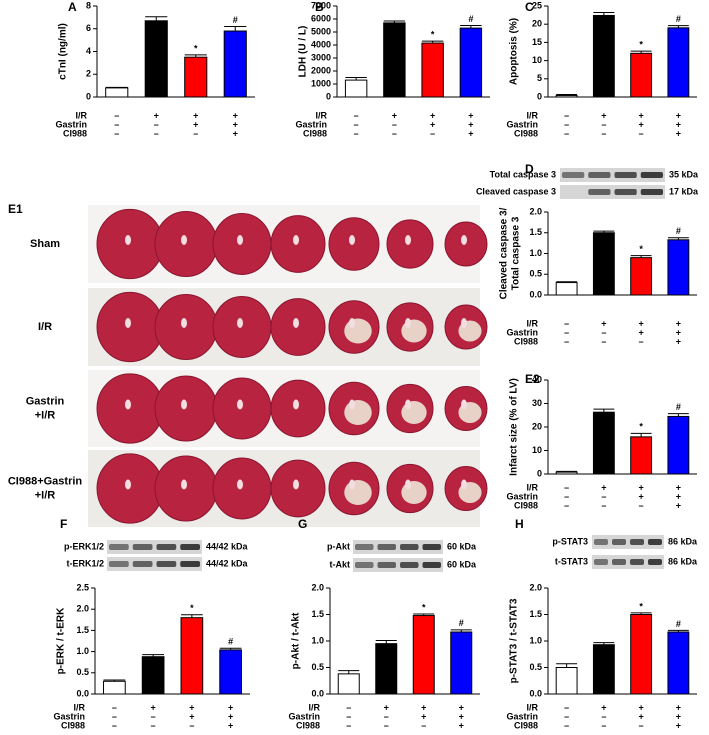 The width and height of the screenshot is (709, 735). I want to click on blot-name: t-ERK1/2, so click(85, 563).